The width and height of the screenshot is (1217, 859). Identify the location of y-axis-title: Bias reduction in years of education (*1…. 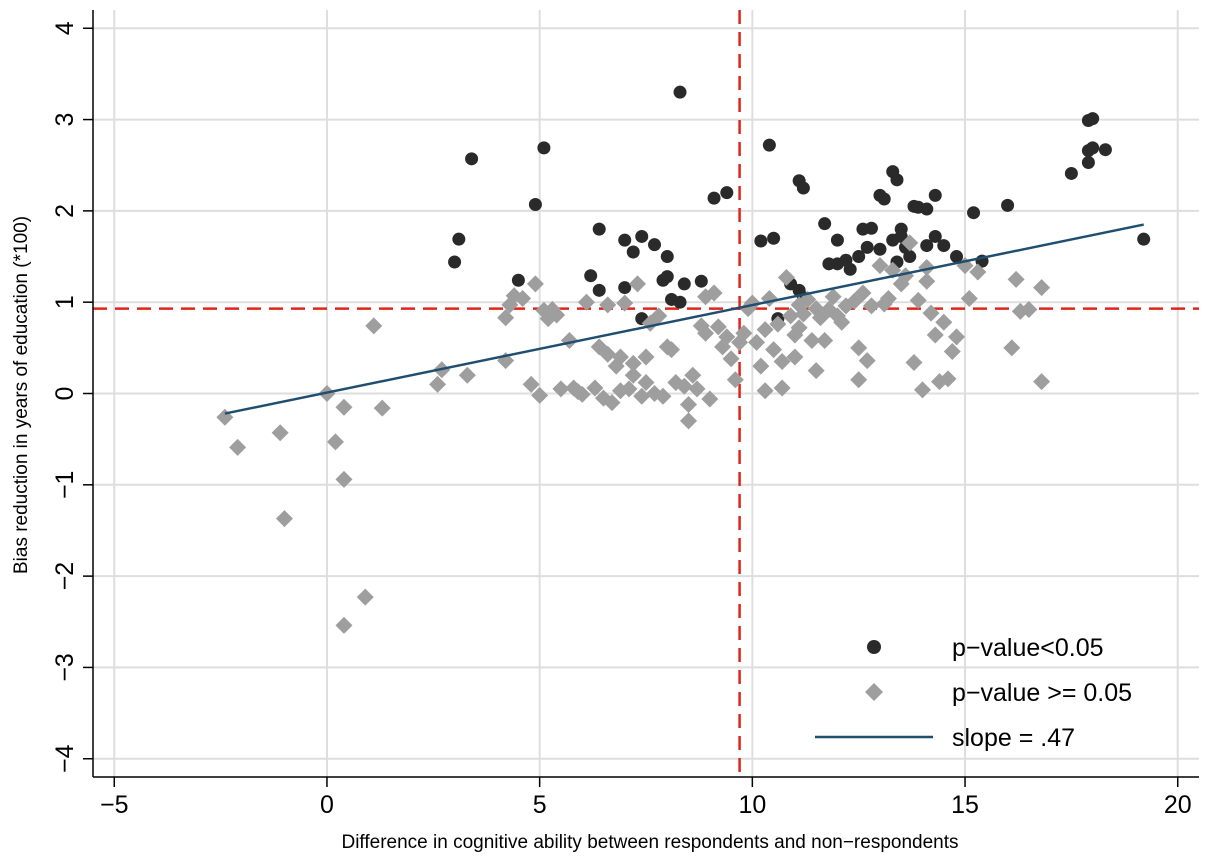
(21, 395).